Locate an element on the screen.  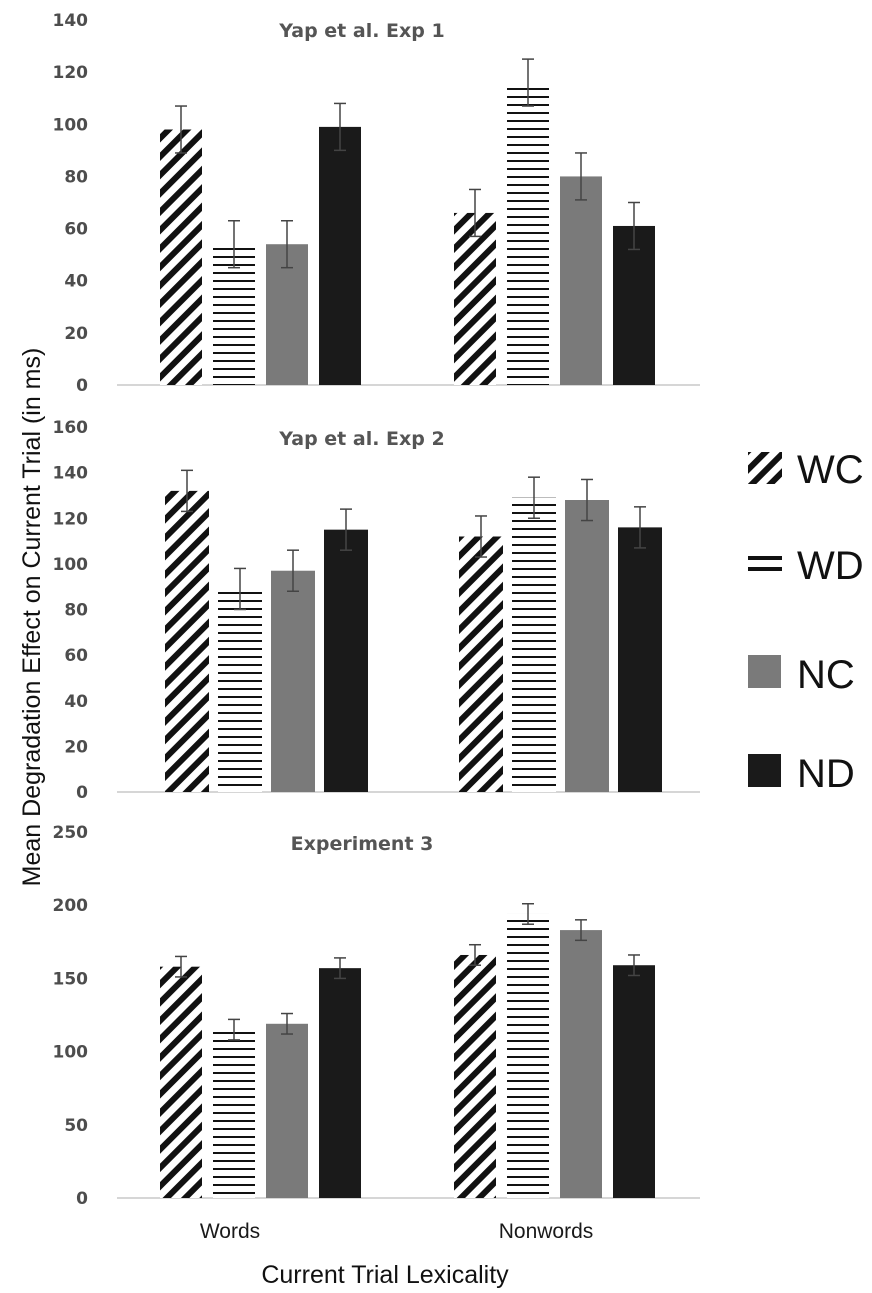
legend-item-wd: WD is located at coordinates (806, 566).